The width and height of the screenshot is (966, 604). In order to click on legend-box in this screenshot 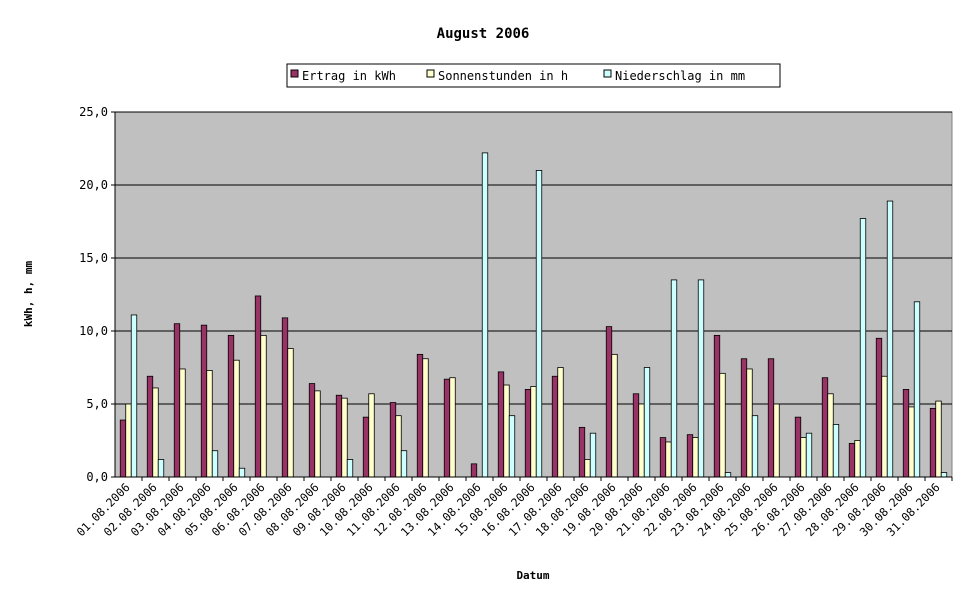, I will do `click(533, 75)`.